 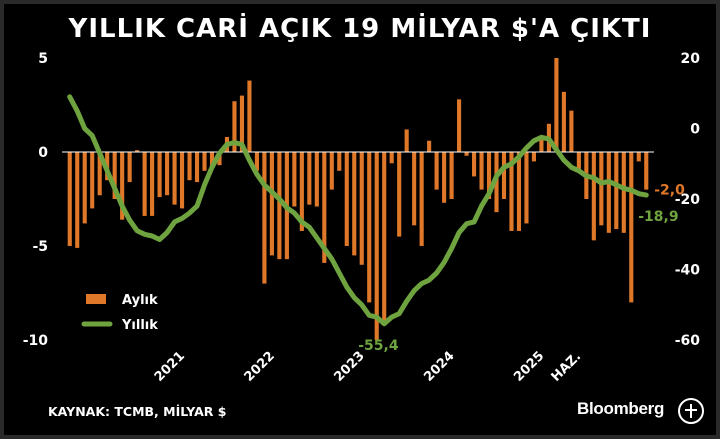 What do you see at coordinates (567, 367) in the screenshot?
I see `x-tick-label: HAZ.` at bounding box center [567, 367].